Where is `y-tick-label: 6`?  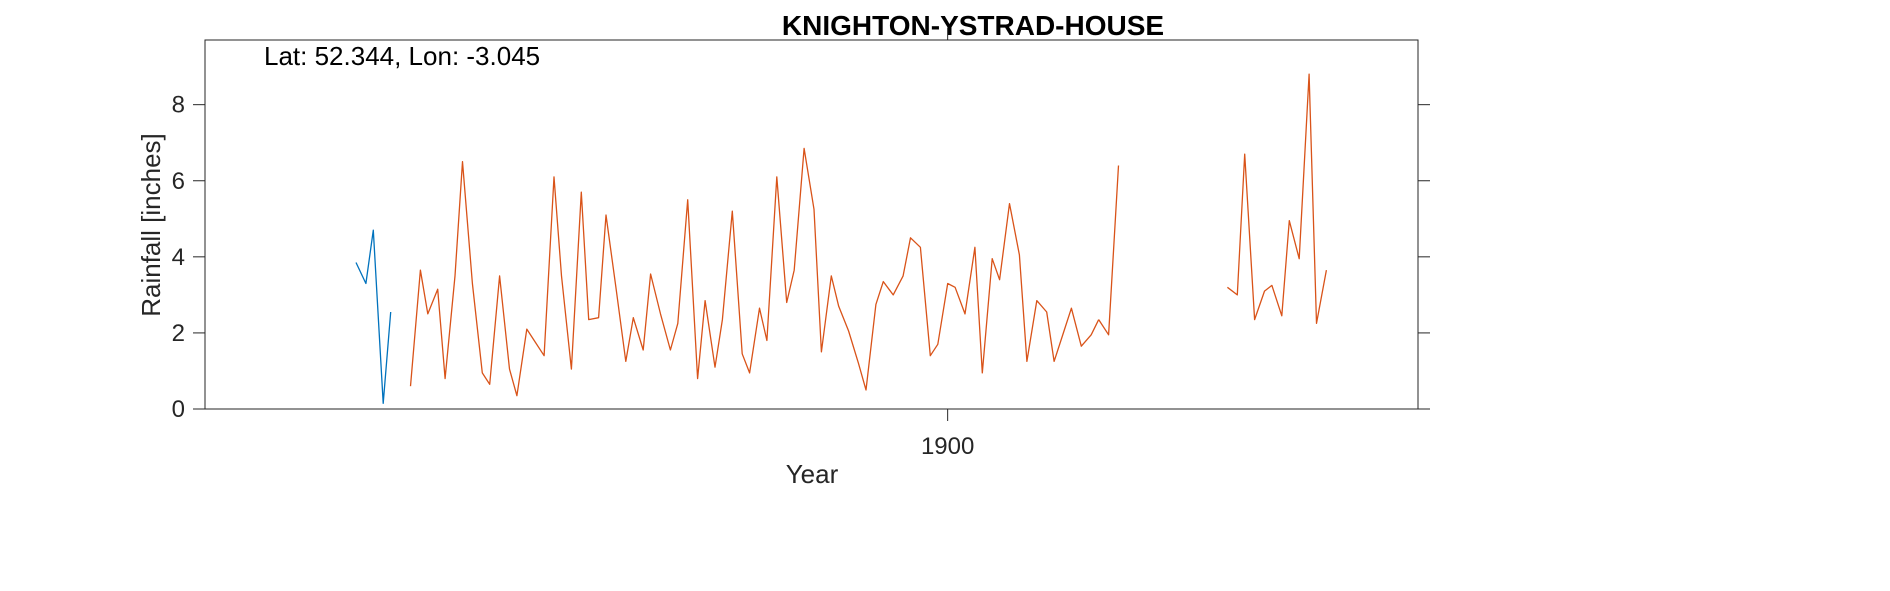
y-tick-label: 6 is located at coordinates (178, 181).